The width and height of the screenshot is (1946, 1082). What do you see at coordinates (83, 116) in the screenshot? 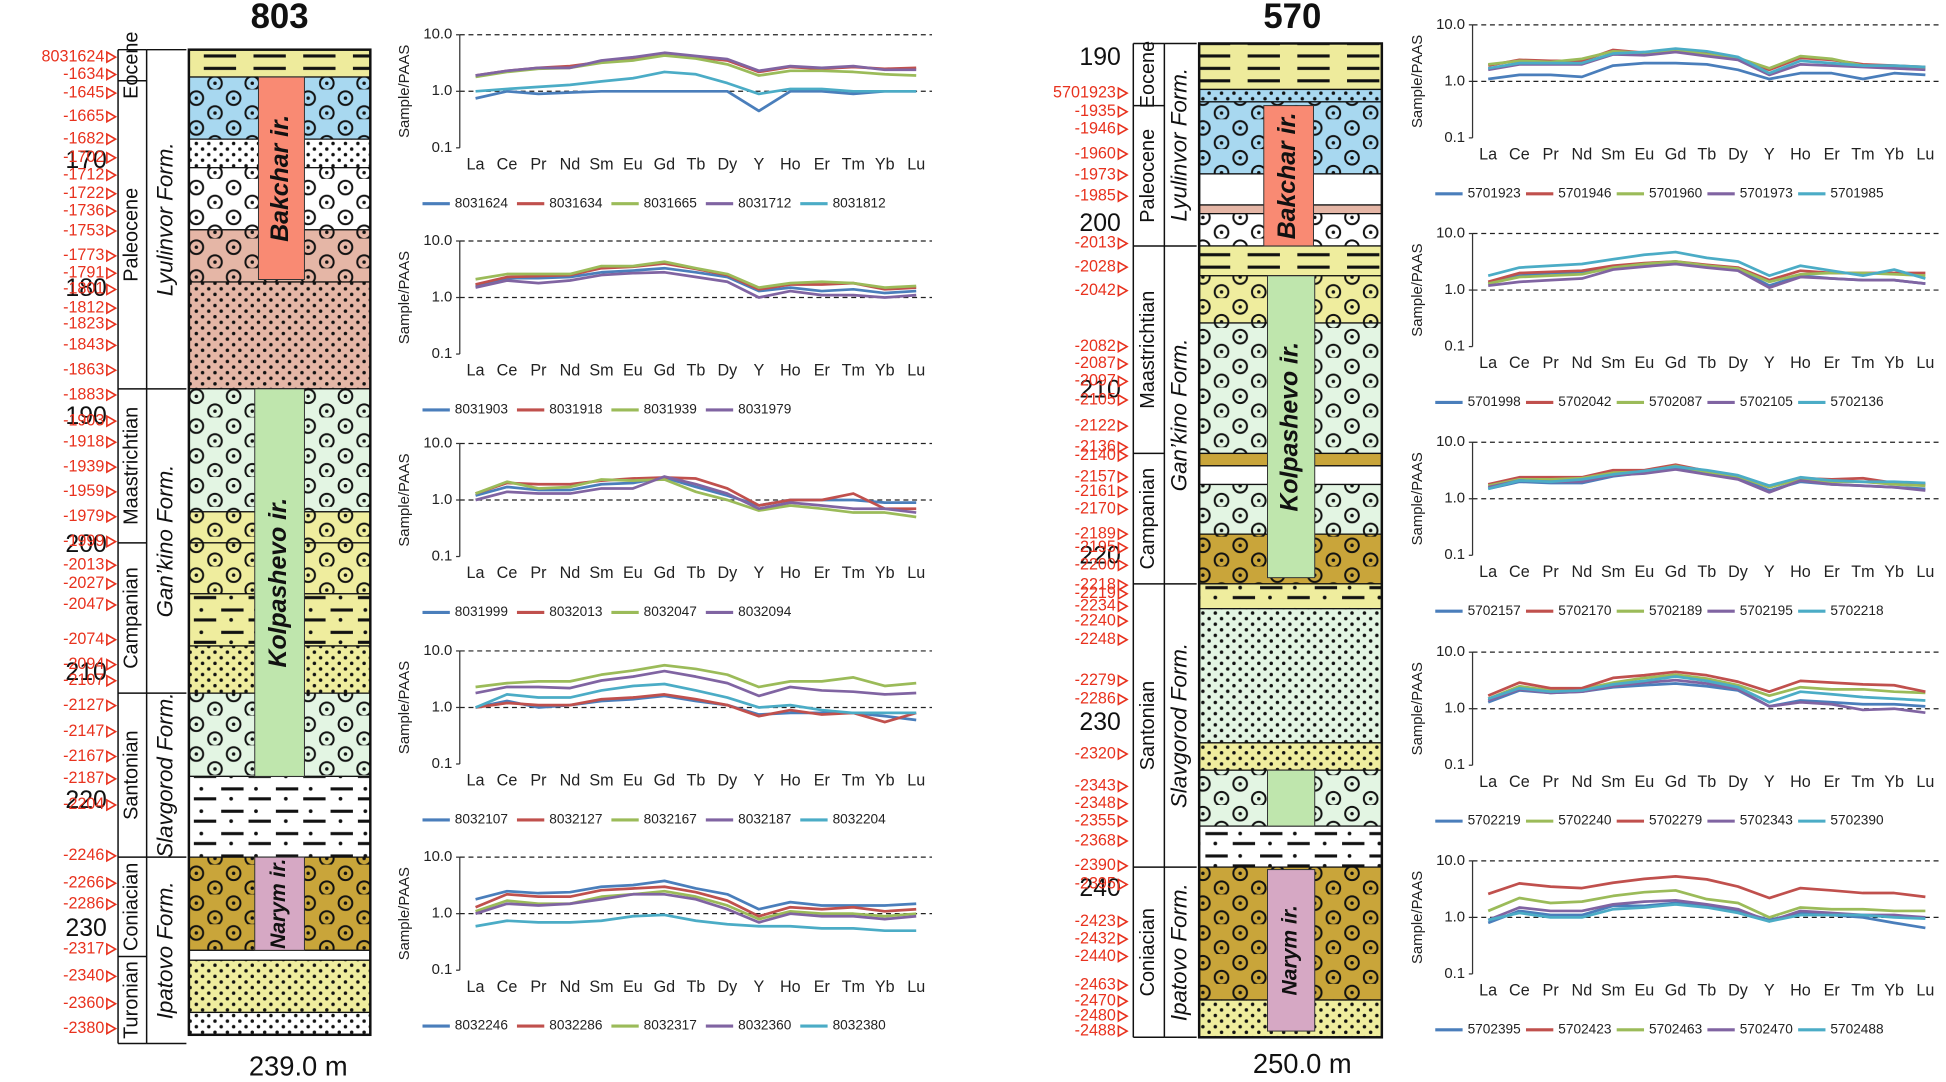
I see `sample-label: -1665` at bounding box center [83, 116].